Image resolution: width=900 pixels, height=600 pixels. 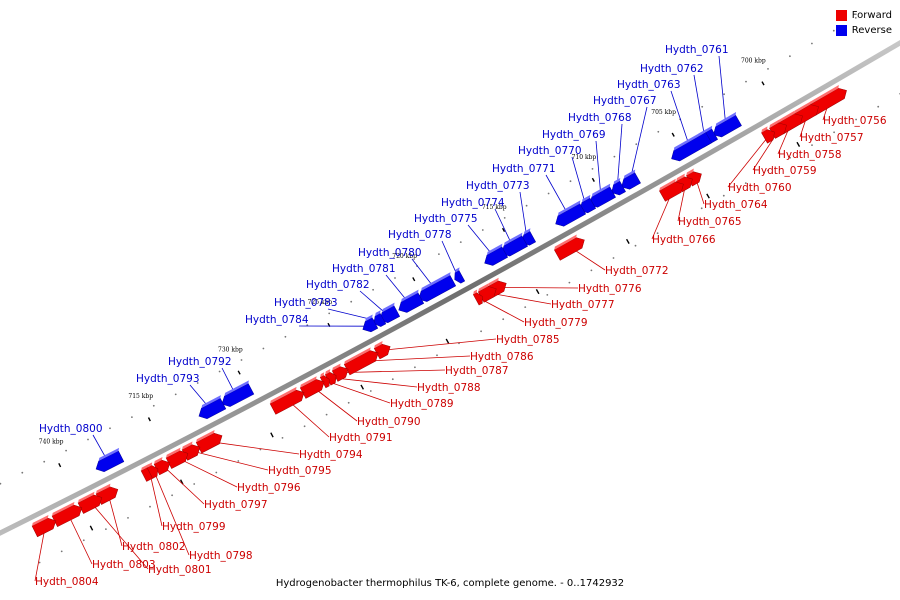 What do you see at coordinates (45, 525) in the screenshot?
I see `hydth-0804-arrow` at bounding box center [45, 525].